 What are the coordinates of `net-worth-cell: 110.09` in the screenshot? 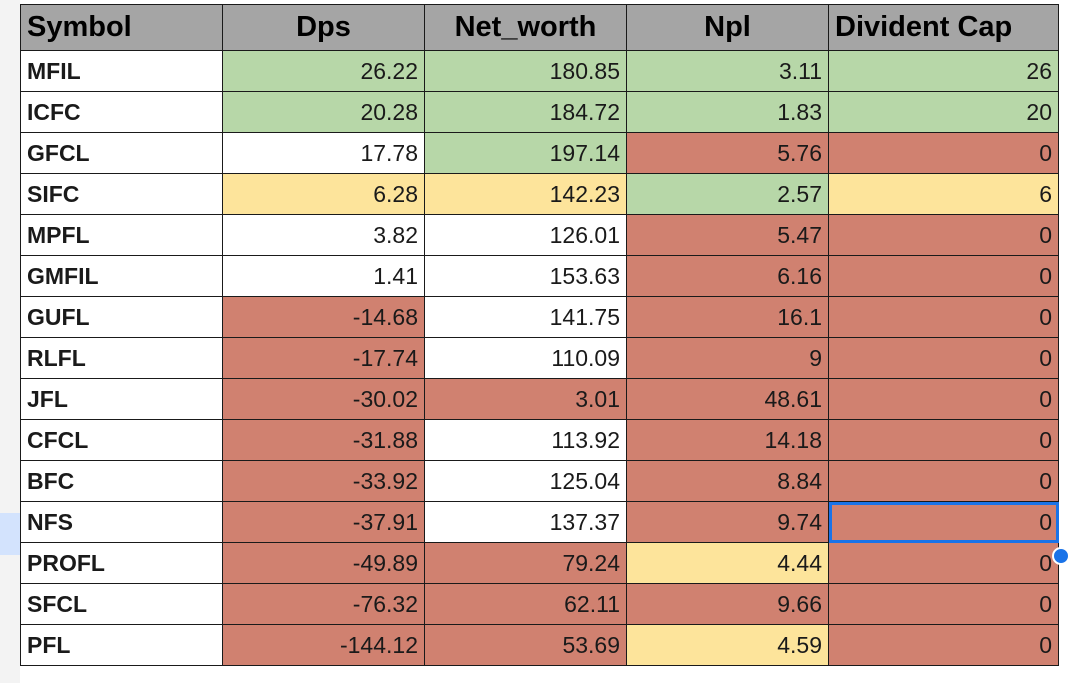 It's located at (525, 358).